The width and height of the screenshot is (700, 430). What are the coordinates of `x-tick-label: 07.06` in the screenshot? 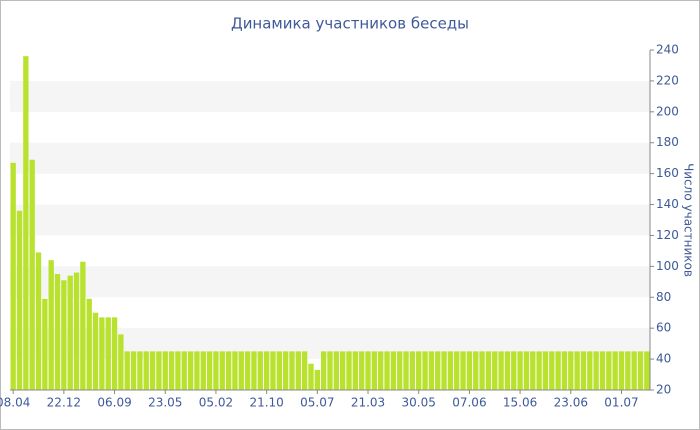 It's located at (469, 403).